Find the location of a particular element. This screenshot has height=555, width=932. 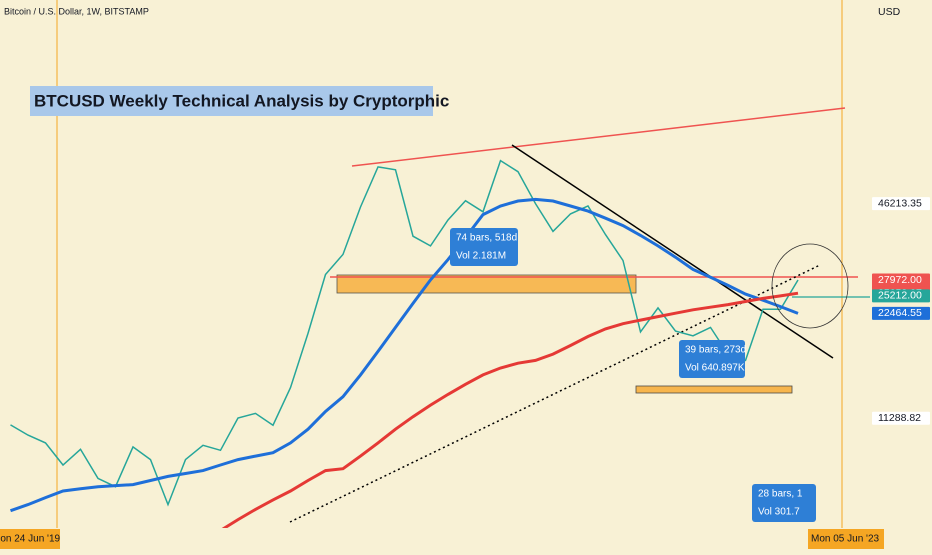

price-badge-label: 27972.00 is located at coordinates (900, 280).